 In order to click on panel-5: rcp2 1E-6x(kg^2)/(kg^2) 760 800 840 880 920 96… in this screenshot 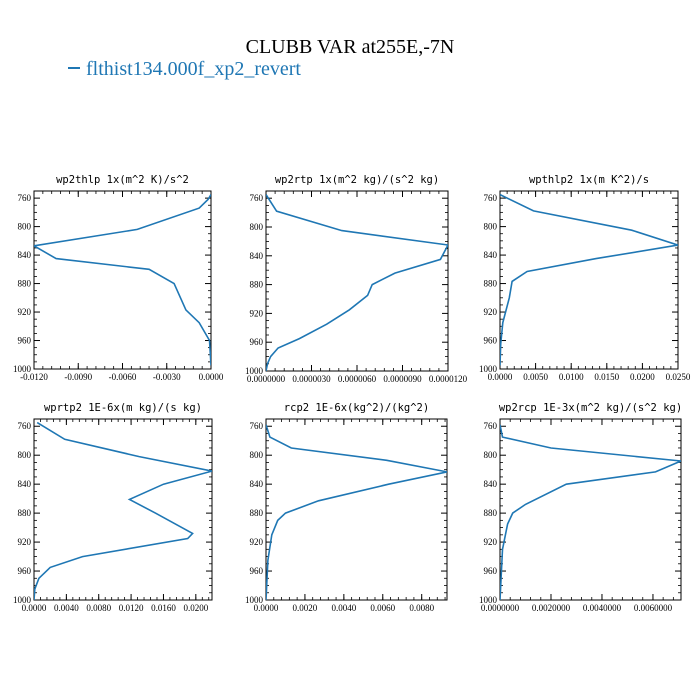, I will do `click(346, 507)`.